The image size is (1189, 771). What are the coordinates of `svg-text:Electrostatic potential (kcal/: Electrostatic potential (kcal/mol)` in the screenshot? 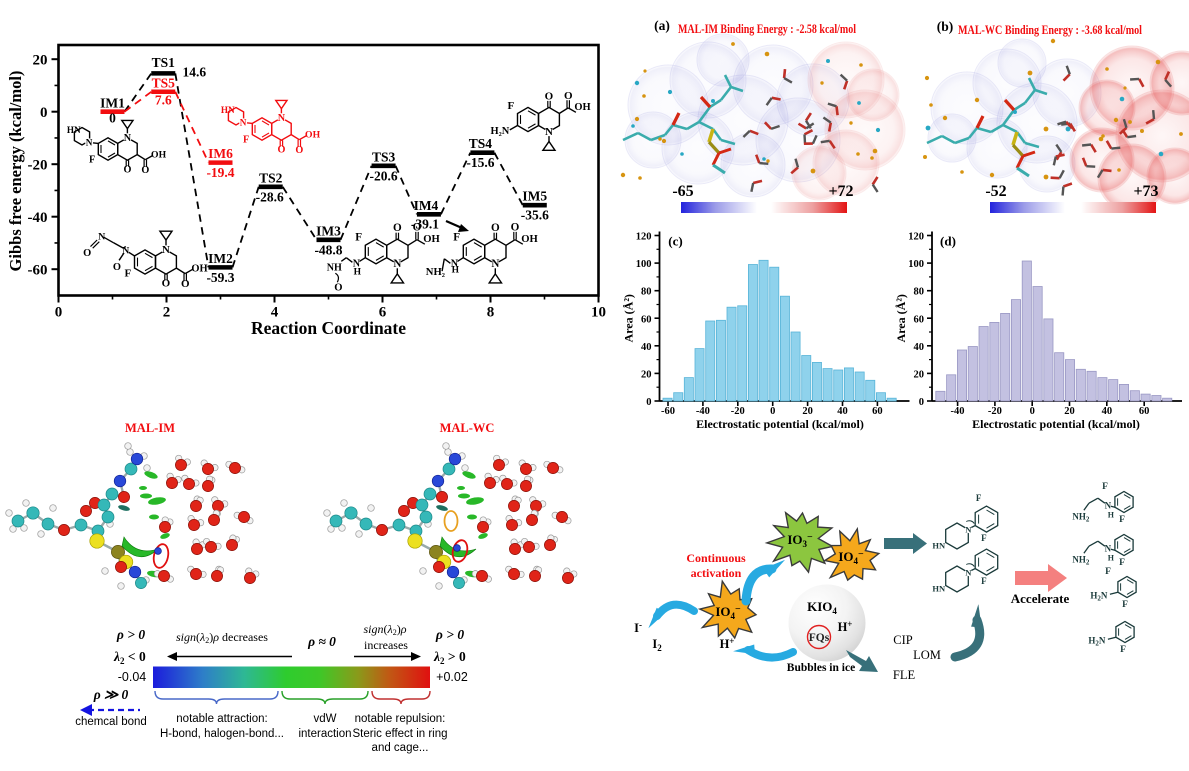 It's located at (780, 424).